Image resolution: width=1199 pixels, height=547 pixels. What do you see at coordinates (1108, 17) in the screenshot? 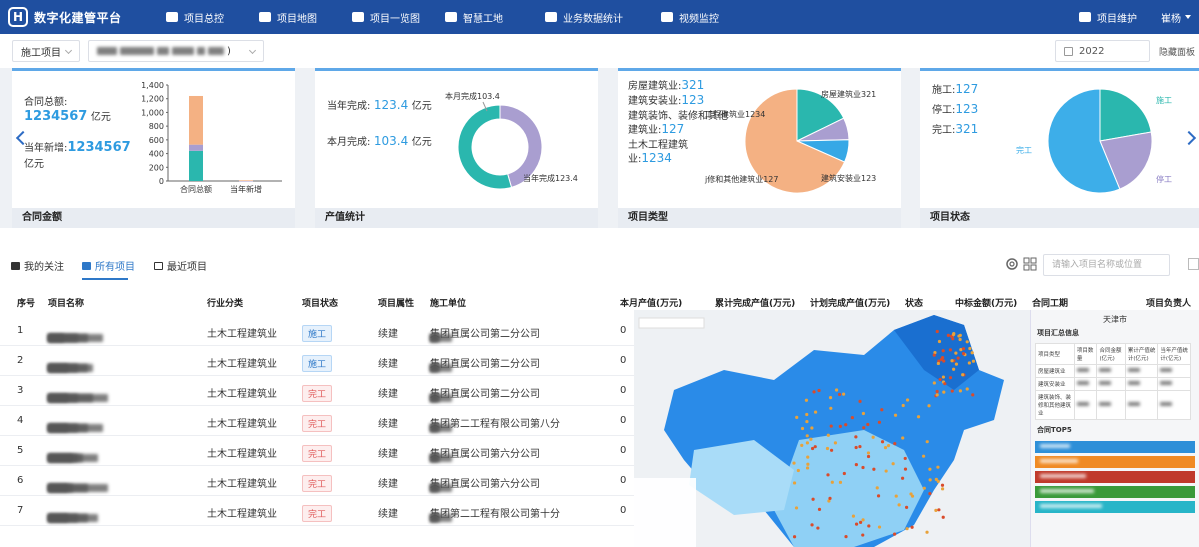
I see `project-maintenance-link: 项目维护` at bounding box center [1108, 17].